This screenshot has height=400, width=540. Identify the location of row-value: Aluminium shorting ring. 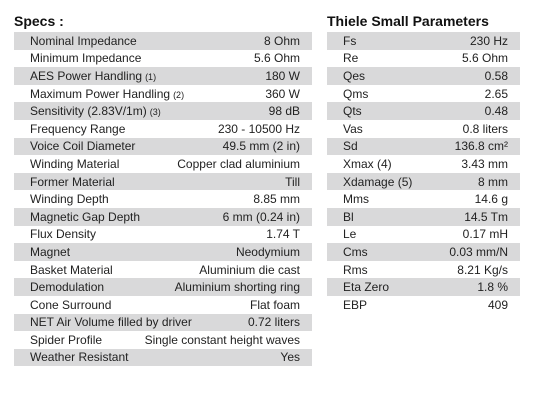
(237, 287).